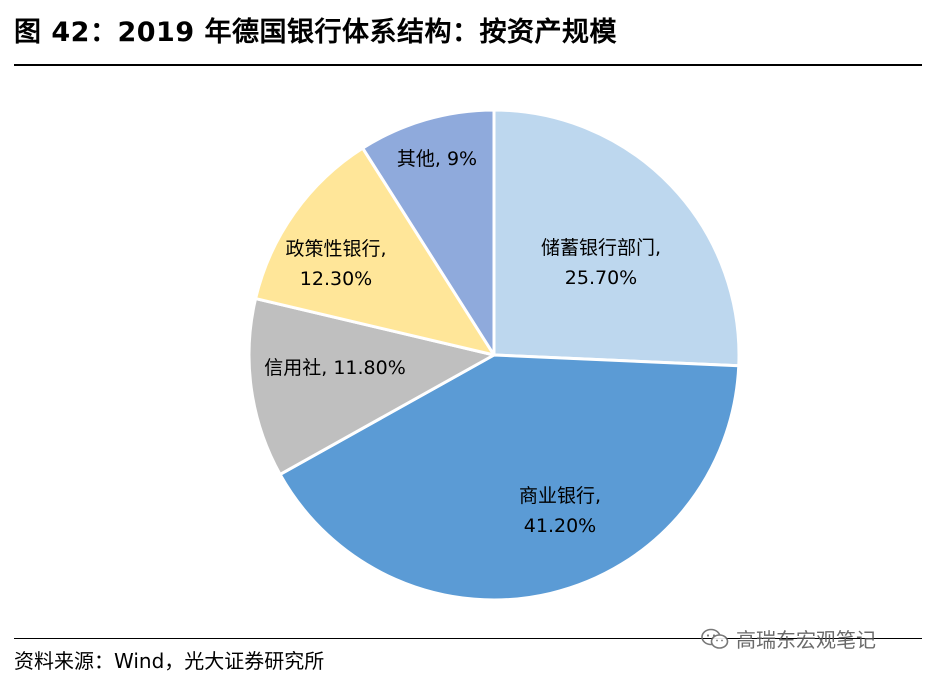  What do you see at coordinates (335, 368) in the screenshot?
I see `slice-label-3: 信用社, 11.80%` at bounding box center [335, 368].